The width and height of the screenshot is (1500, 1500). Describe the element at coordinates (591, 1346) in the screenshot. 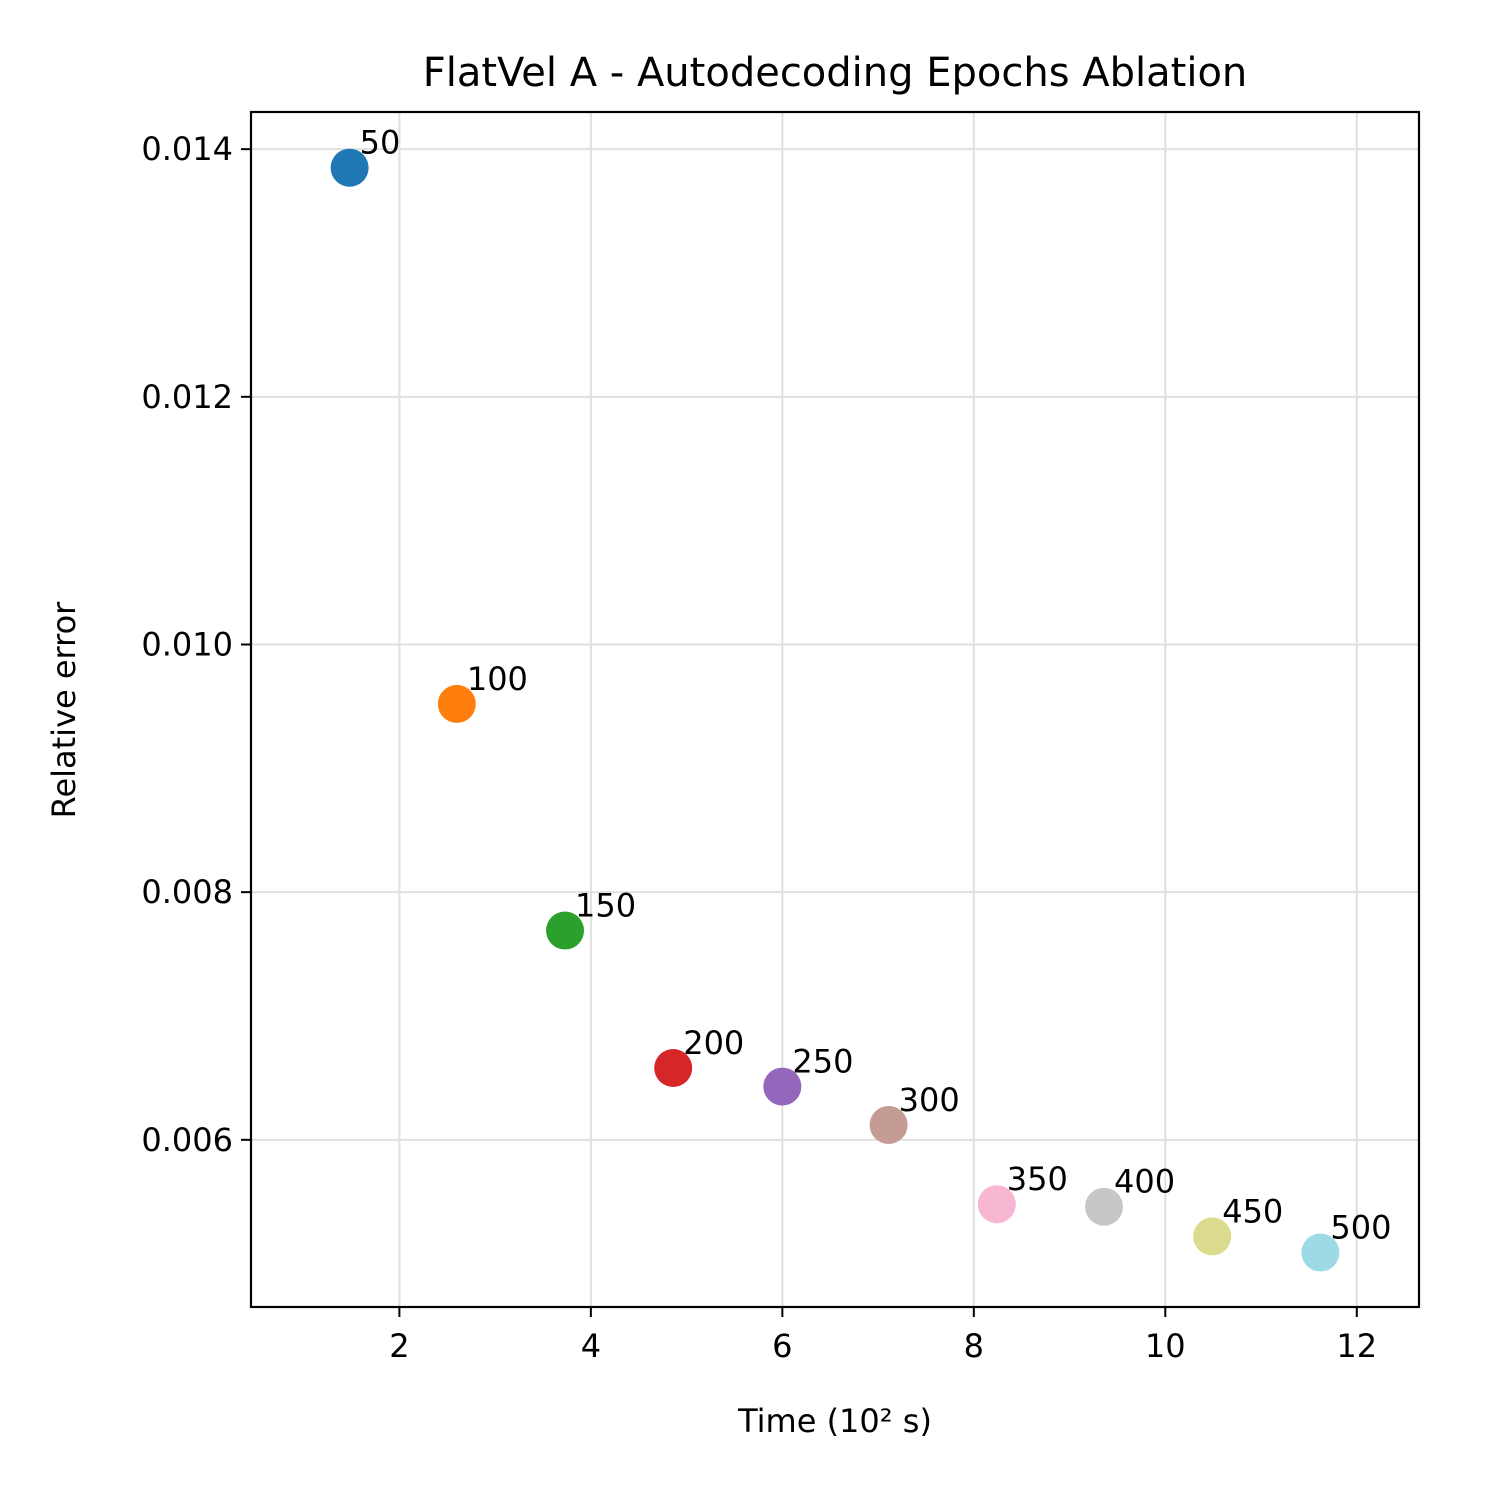

I see `x-tick-label: 4` at that location.